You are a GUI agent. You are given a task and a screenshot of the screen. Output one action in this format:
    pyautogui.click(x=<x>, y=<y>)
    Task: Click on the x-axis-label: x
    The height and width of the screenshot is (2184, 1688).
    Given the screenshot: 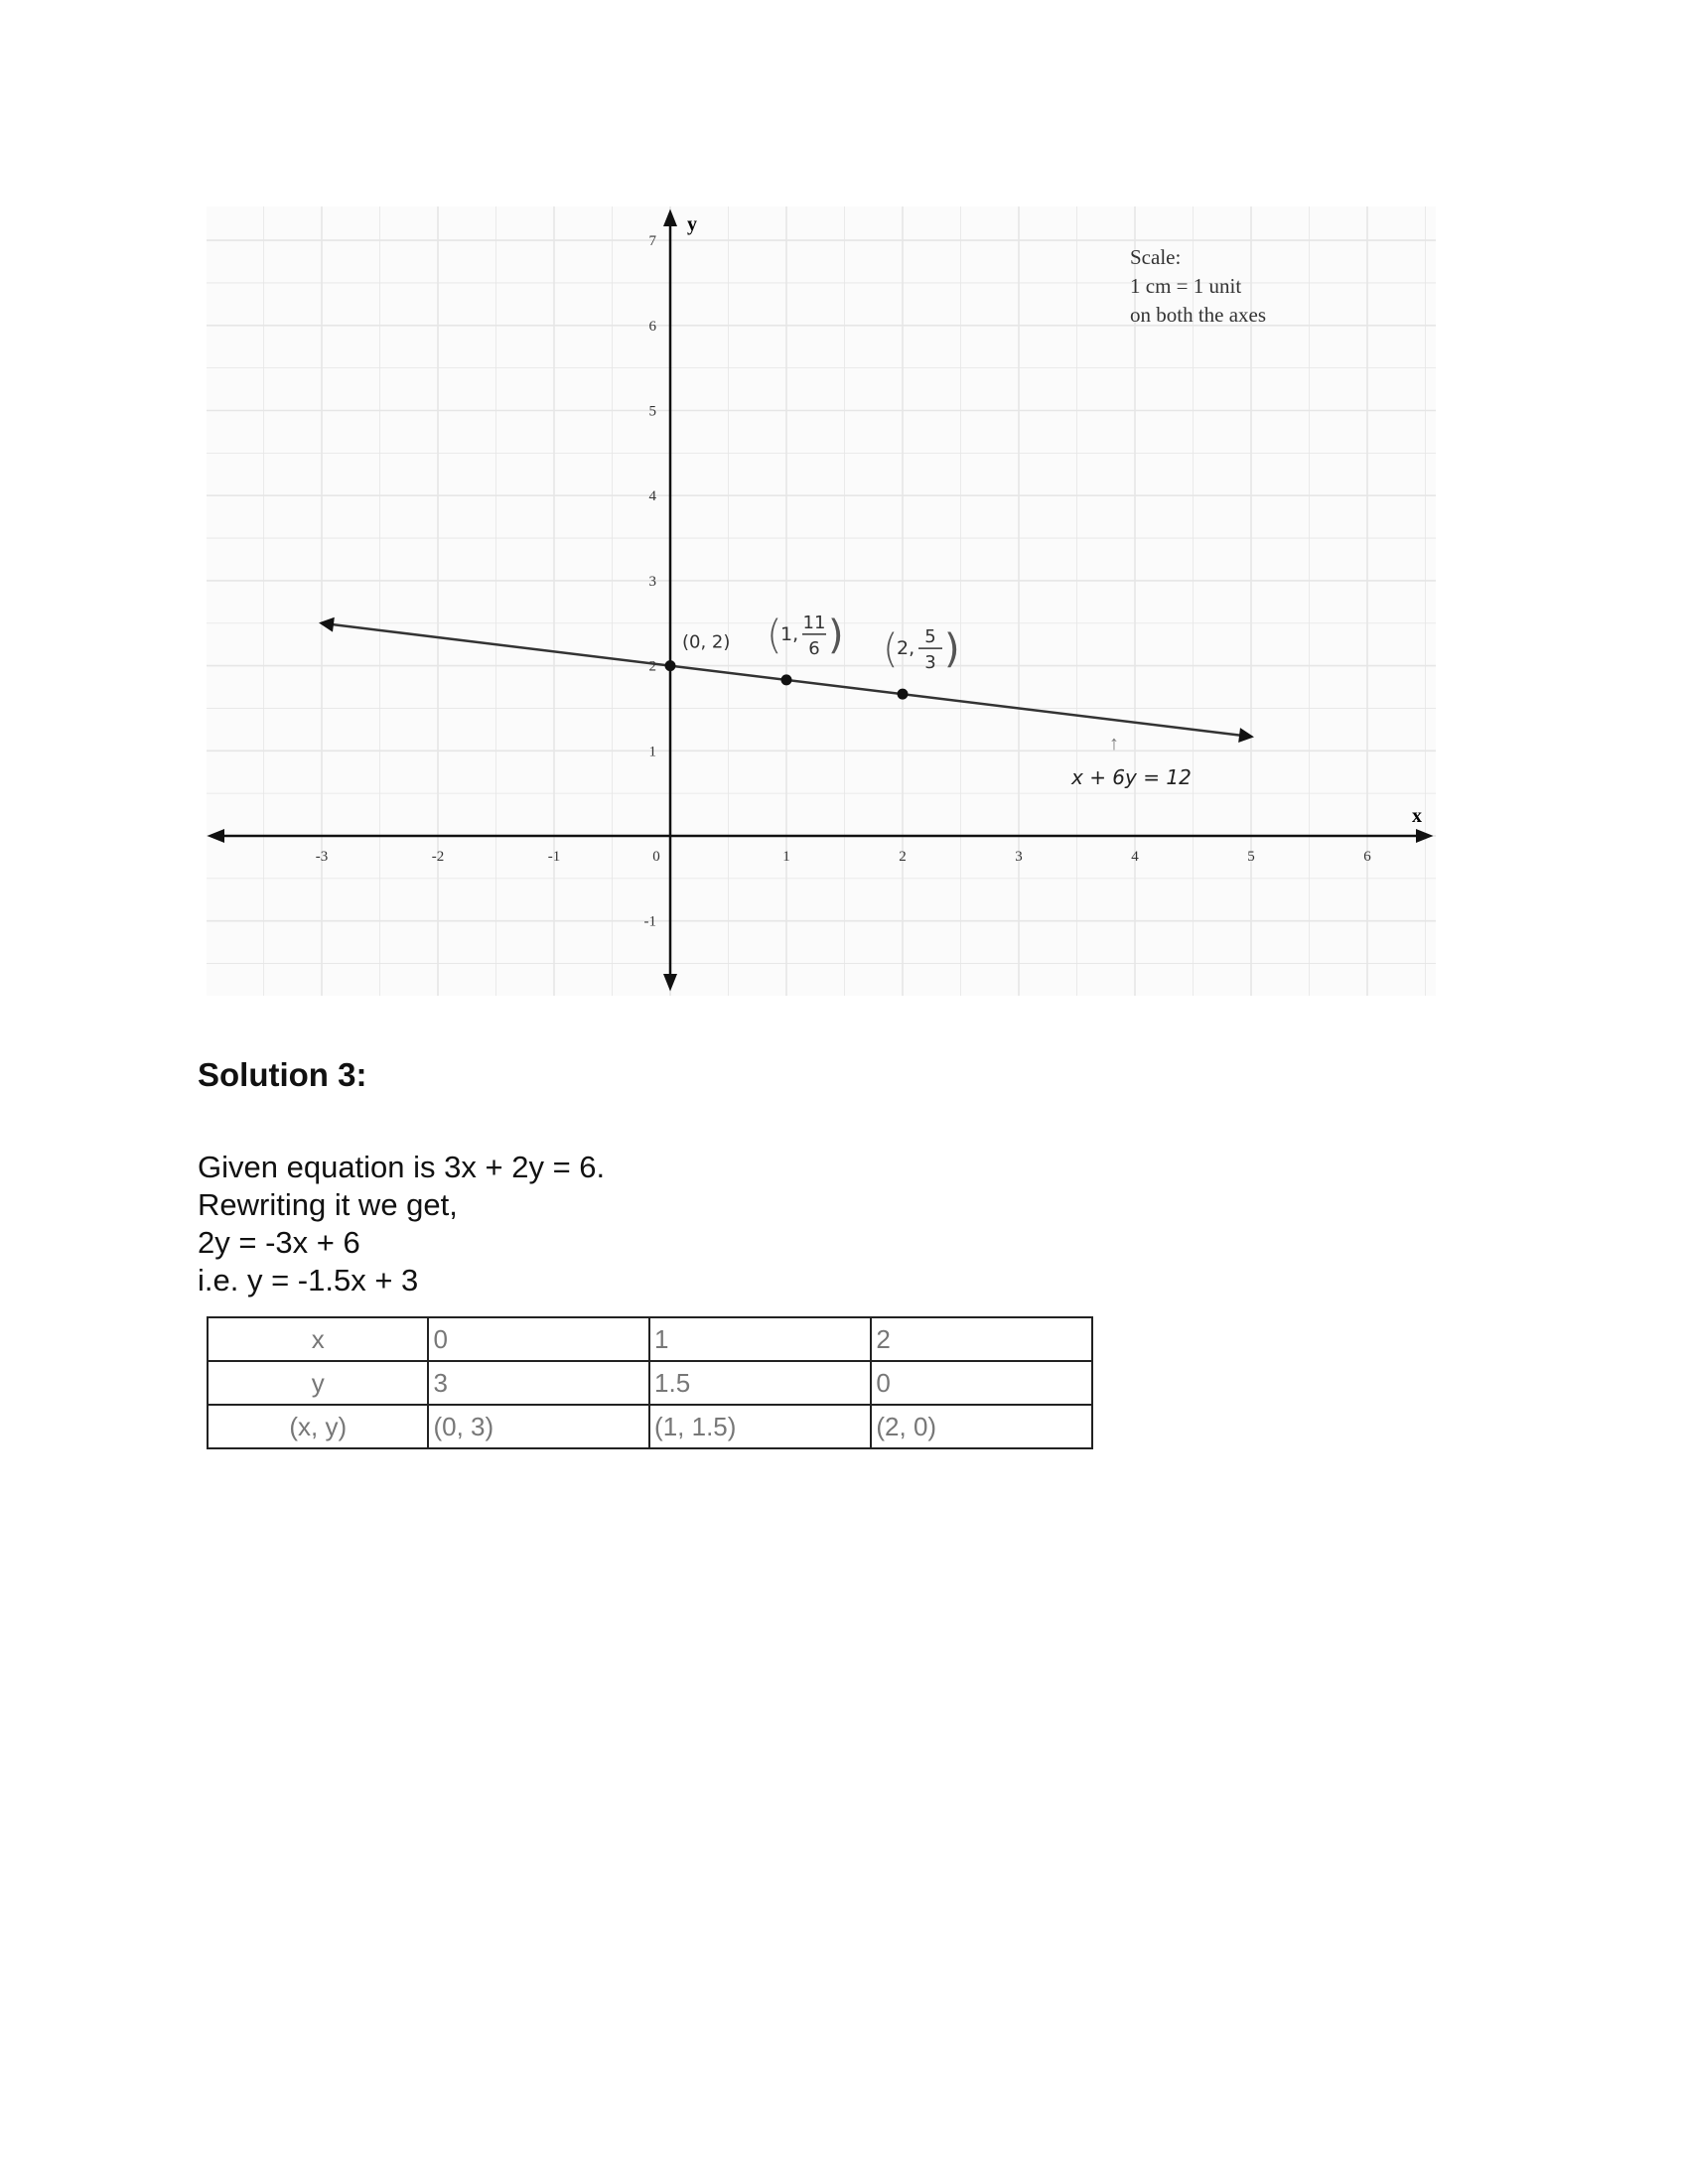 What is the action you would take?
    pyautogui.click(x=1417, y=816)
    